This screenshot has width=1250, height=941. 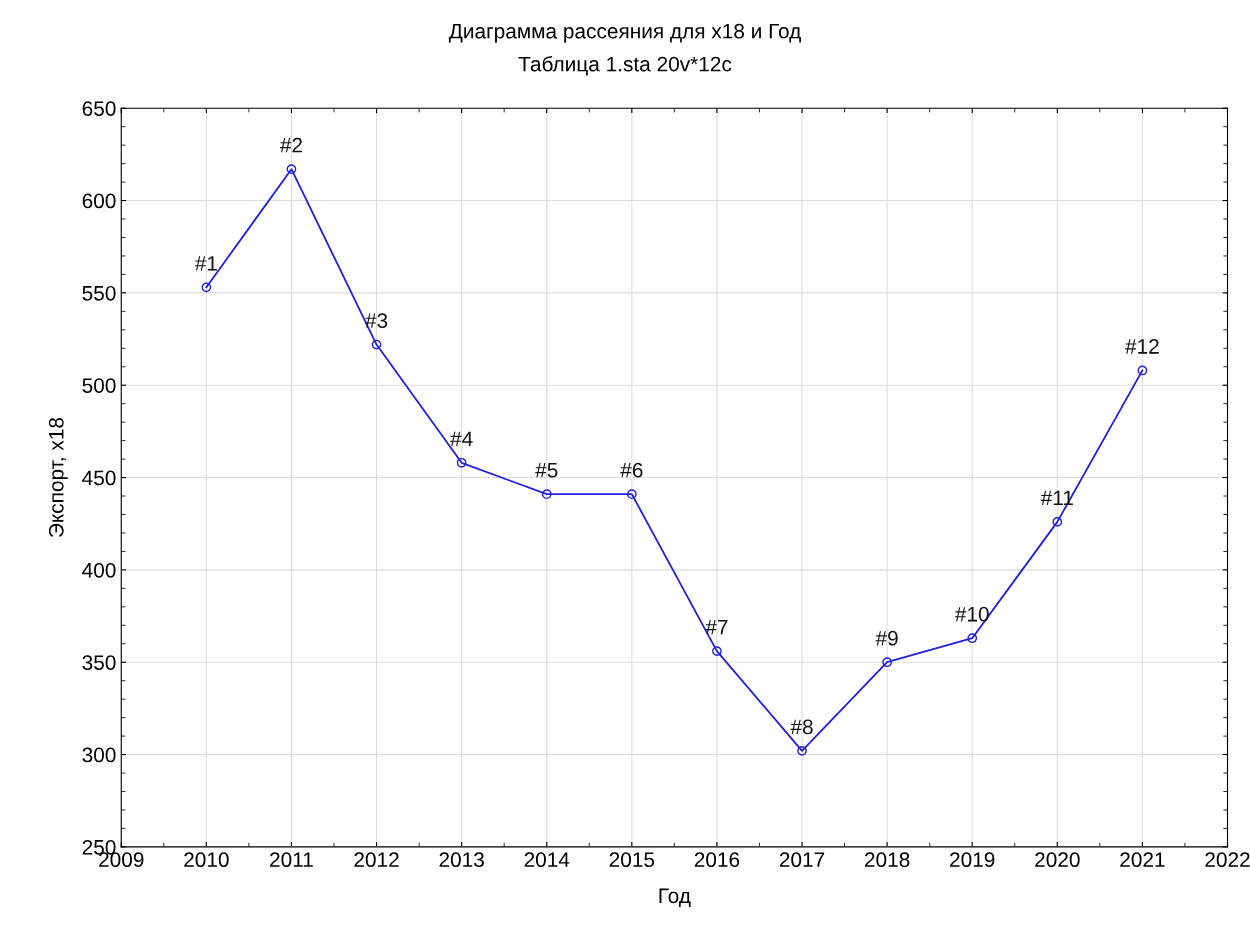 What do you see at coordinates (1227, 860) in the screenshot?
I see `x-tick-label: 2022` at bounding box center [1227, 860].